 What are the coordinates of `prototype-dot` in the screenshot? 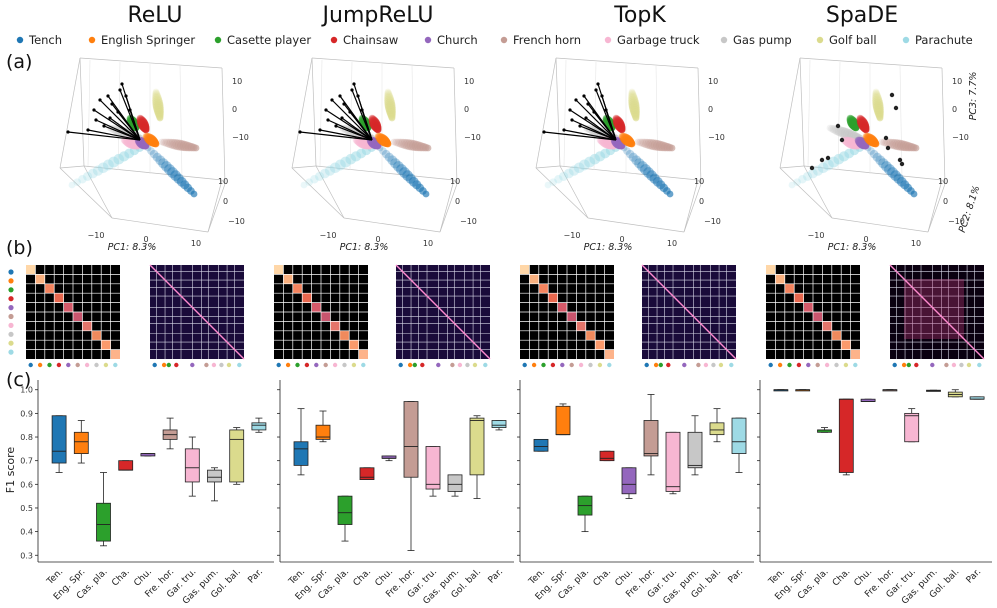 It's located at (828, 158).